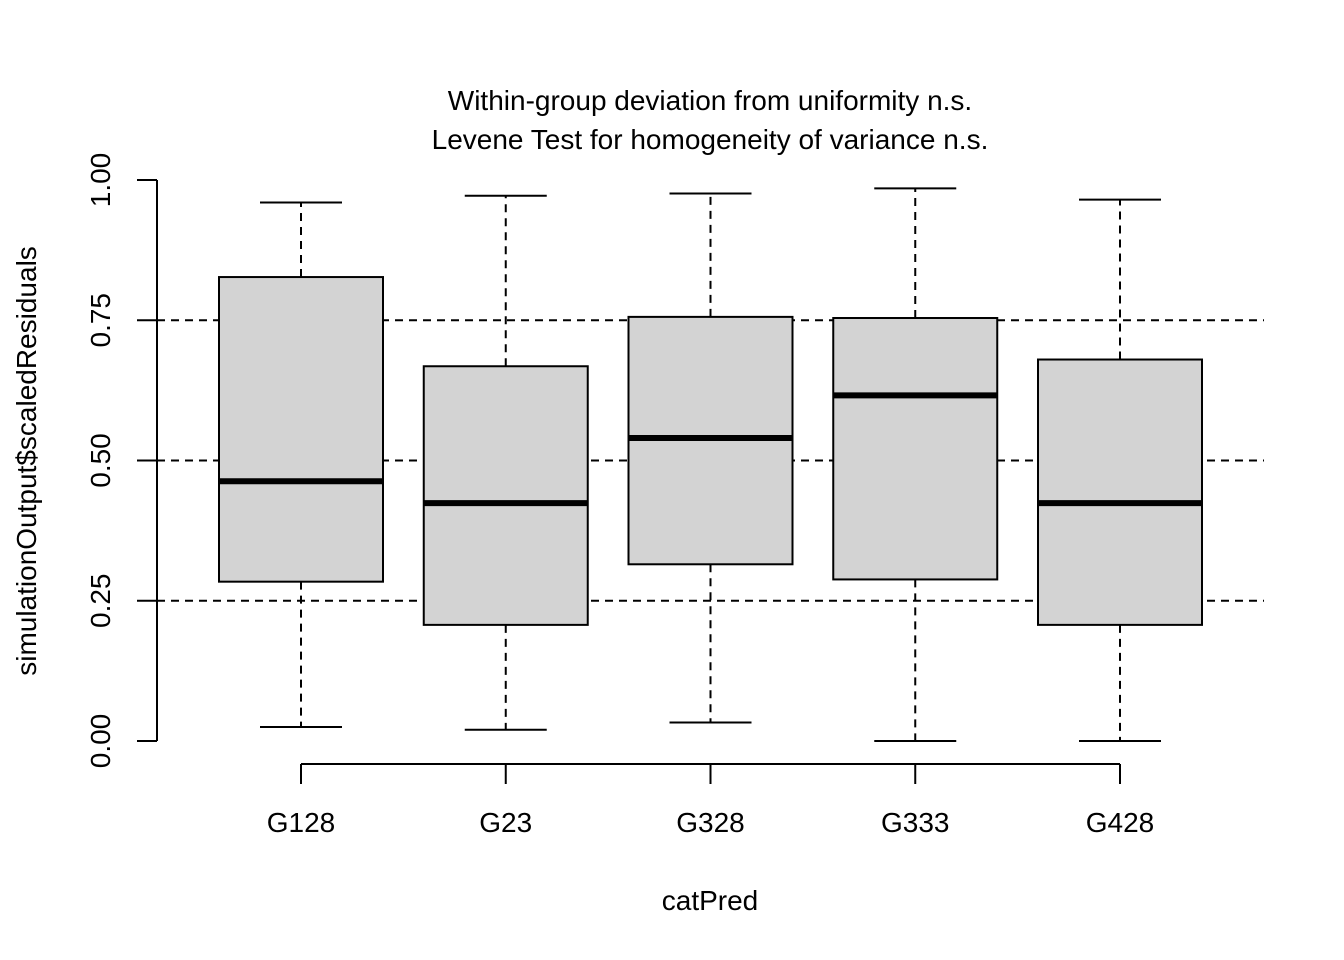 This screenshot has height=960, width=1344. What do you see at coordinates (710, 900) in the screenshot?
I see `x-axis-label: catPred` at bounding box center [710, 900].